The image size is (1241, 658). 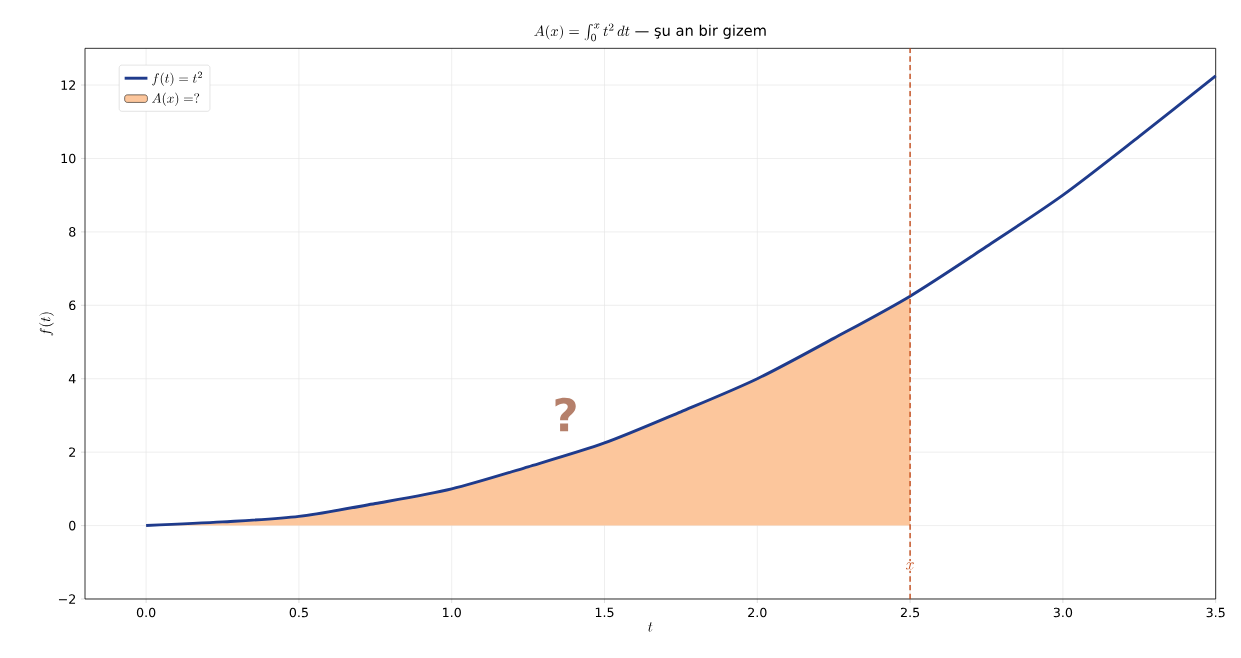 I want to click on x-tick-label: 1.0, so click(x=452, y=612).